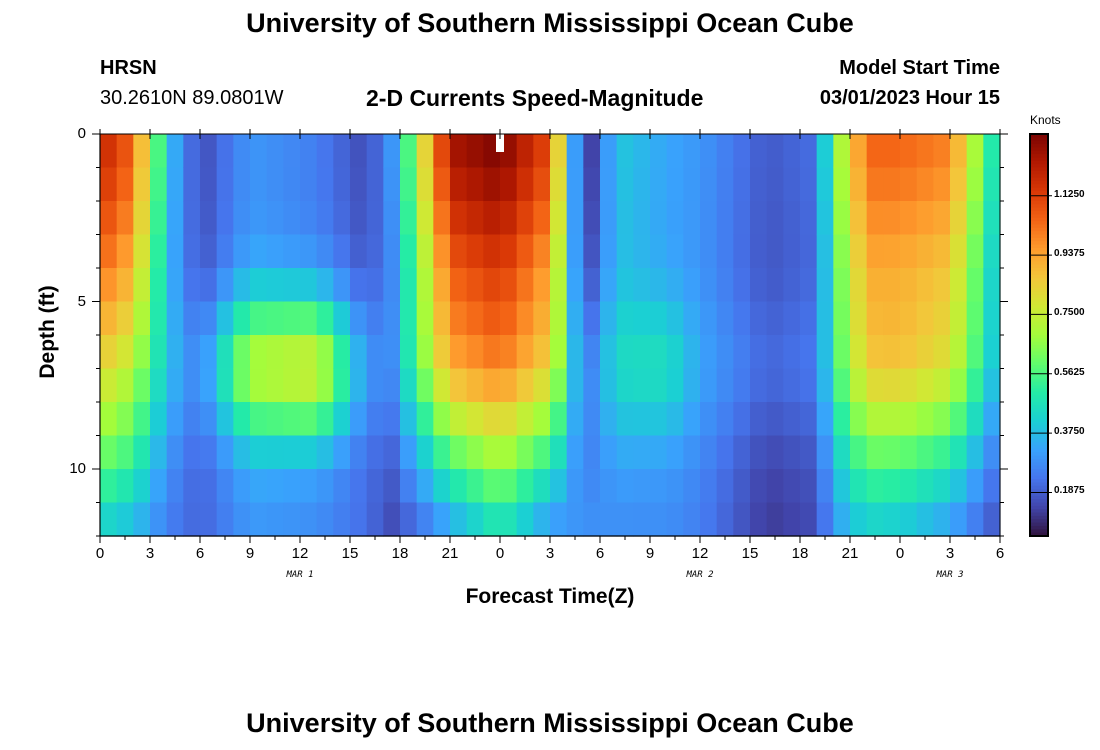 The image size is (1100, 750). What do you see at coordinates (100, 553) in the screenshot?
I see `x-tick-label: 0` at bounding box center [100, 553].